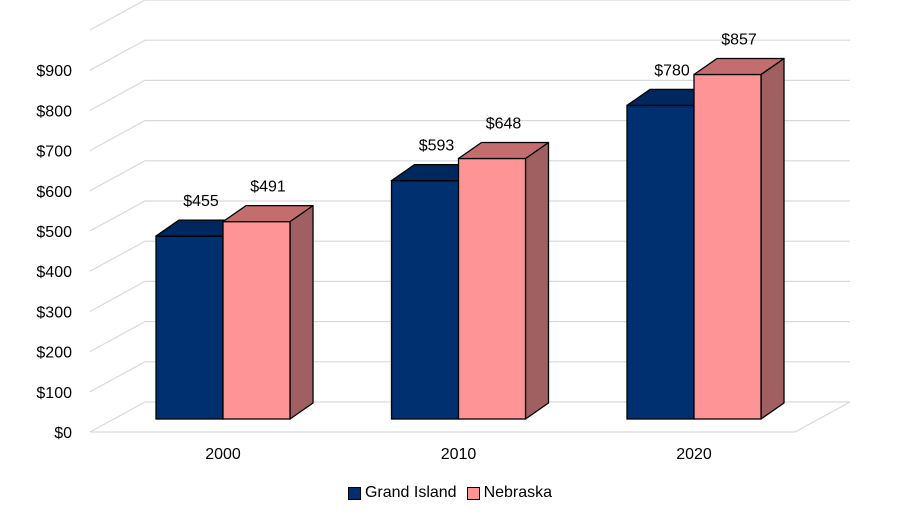  I want to click on x-axis-ticks: 2000 2010 2020, so click(458, 454).